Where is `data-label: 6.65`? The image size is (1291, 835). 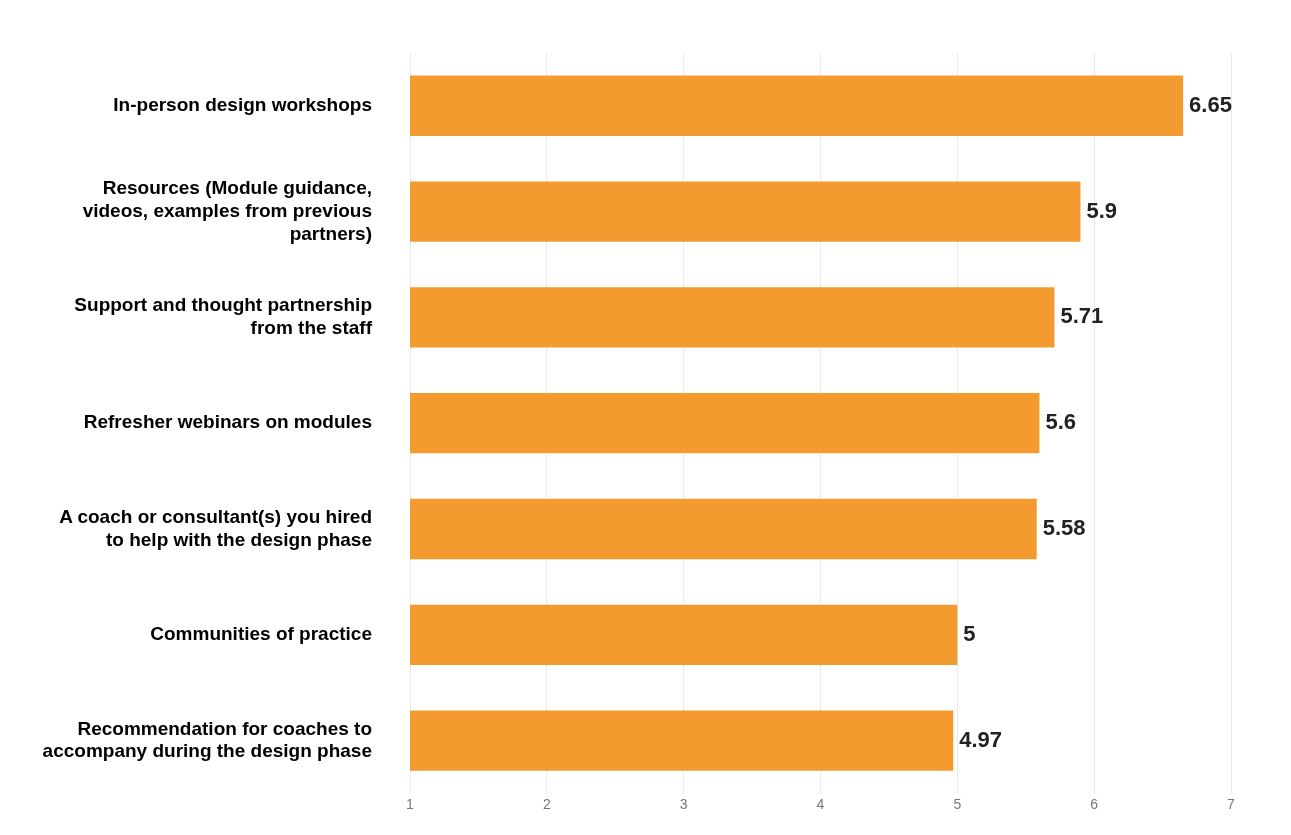
data-label: 6.65 is located at coordinates (1210, 104).